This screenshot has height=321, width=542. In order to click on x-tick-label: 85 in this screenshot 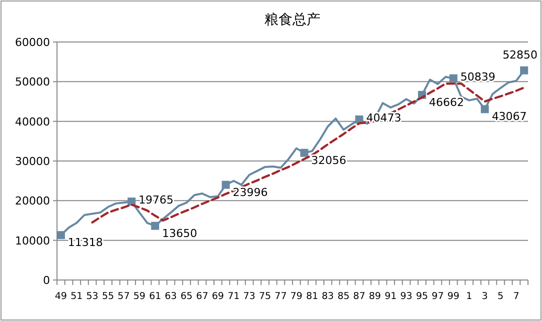, I will do `click(343, 296)`.